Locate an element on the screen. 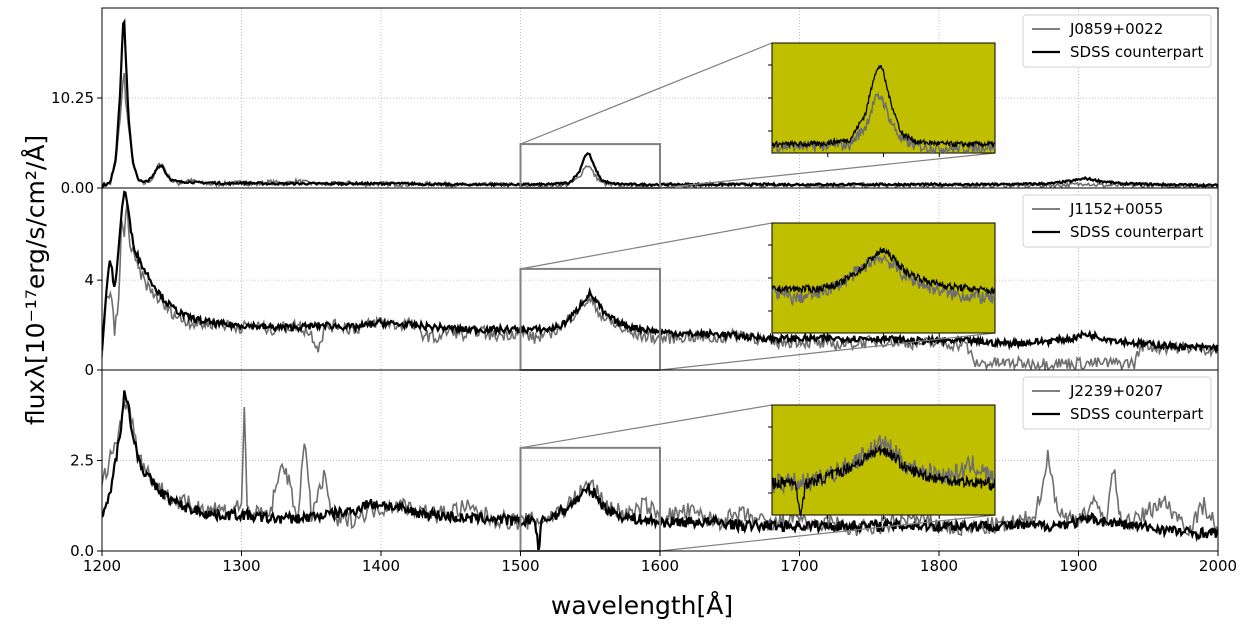  y-axis-label: fluxλ[10⁻¹⁷erg/s/cm²/Å] is located at coordinates (35, 280).